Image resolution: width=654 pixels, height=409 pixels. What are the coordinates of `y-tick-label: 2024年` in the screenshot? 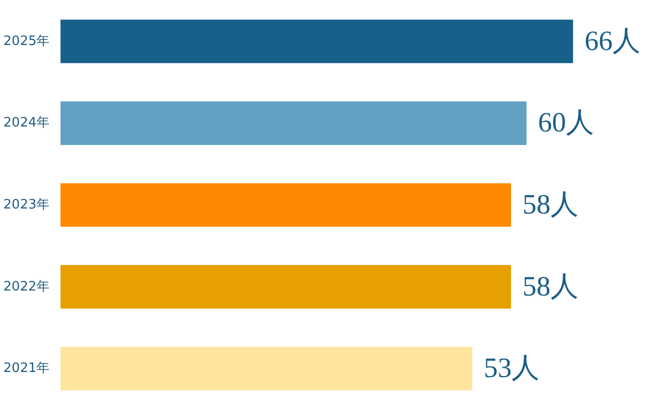 It's located at (26, 123).